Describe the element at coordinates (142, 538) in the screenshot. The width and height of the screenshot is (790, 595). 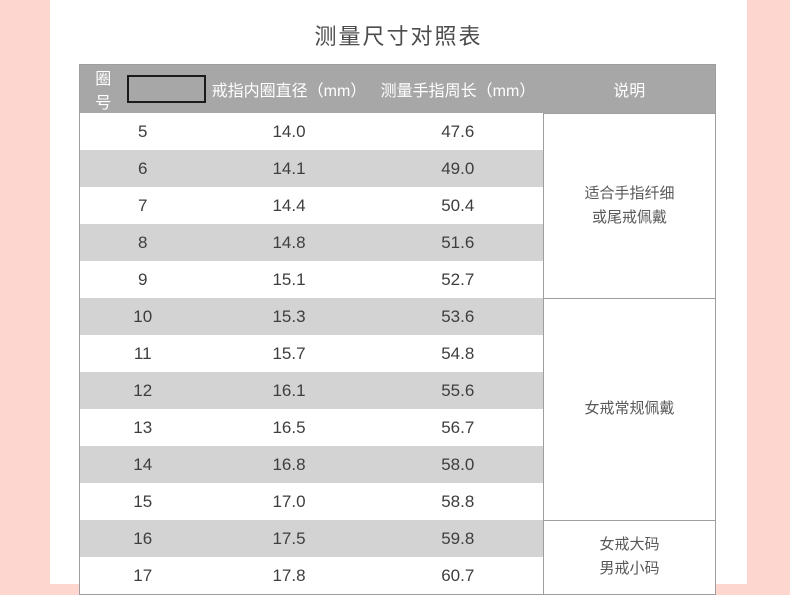
I see `ring-size-cell: 16` at that location.